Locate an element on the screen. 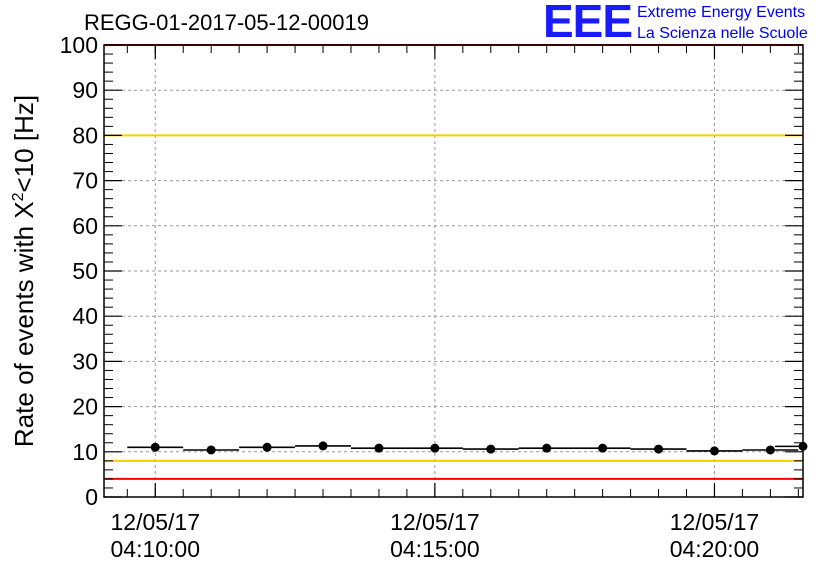 The height and width of the screenshot is (572, 836). y-tick-label: 50 is located at coordinates (85, 271).